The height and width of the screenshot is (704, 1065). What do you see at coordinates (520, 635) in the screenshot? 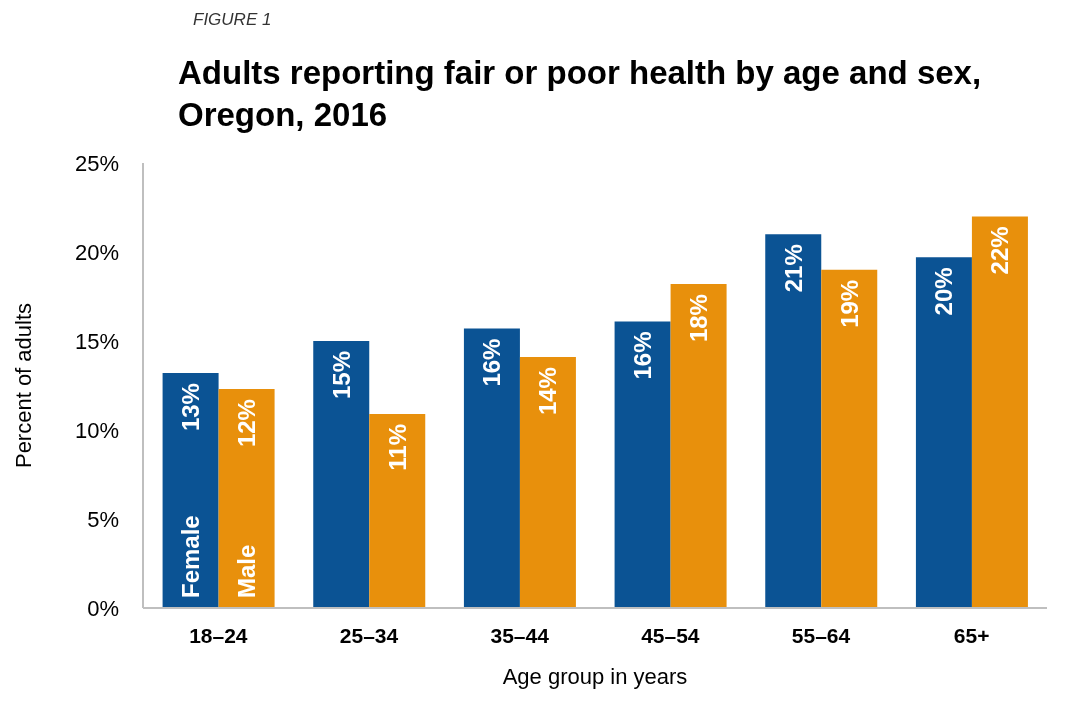
I see `x-tick-label: 35–44` at bounding box center [520, 635].